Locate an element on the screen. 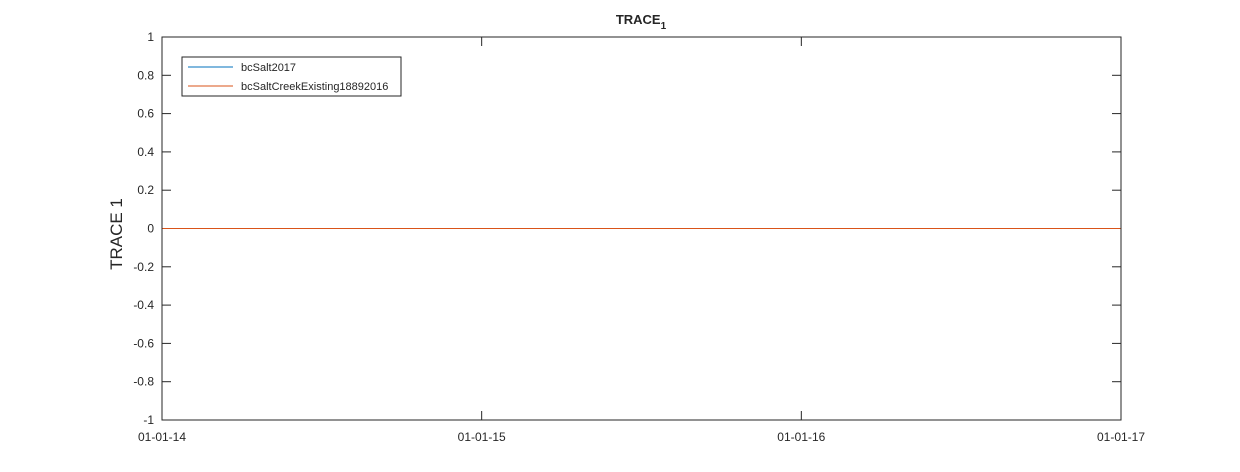 The image size is (1240, 472). legend-label-series-2: bcSaltCreekExisting18892016 is located at coordinates (314, 87).